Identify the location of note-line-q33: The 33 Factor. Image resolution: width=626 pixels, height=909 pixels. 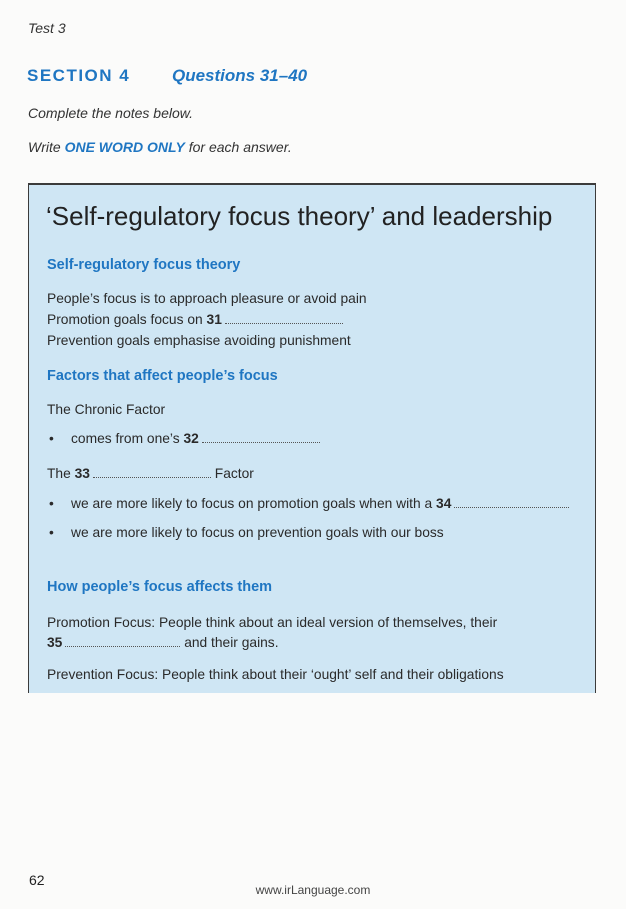
(150, 473).